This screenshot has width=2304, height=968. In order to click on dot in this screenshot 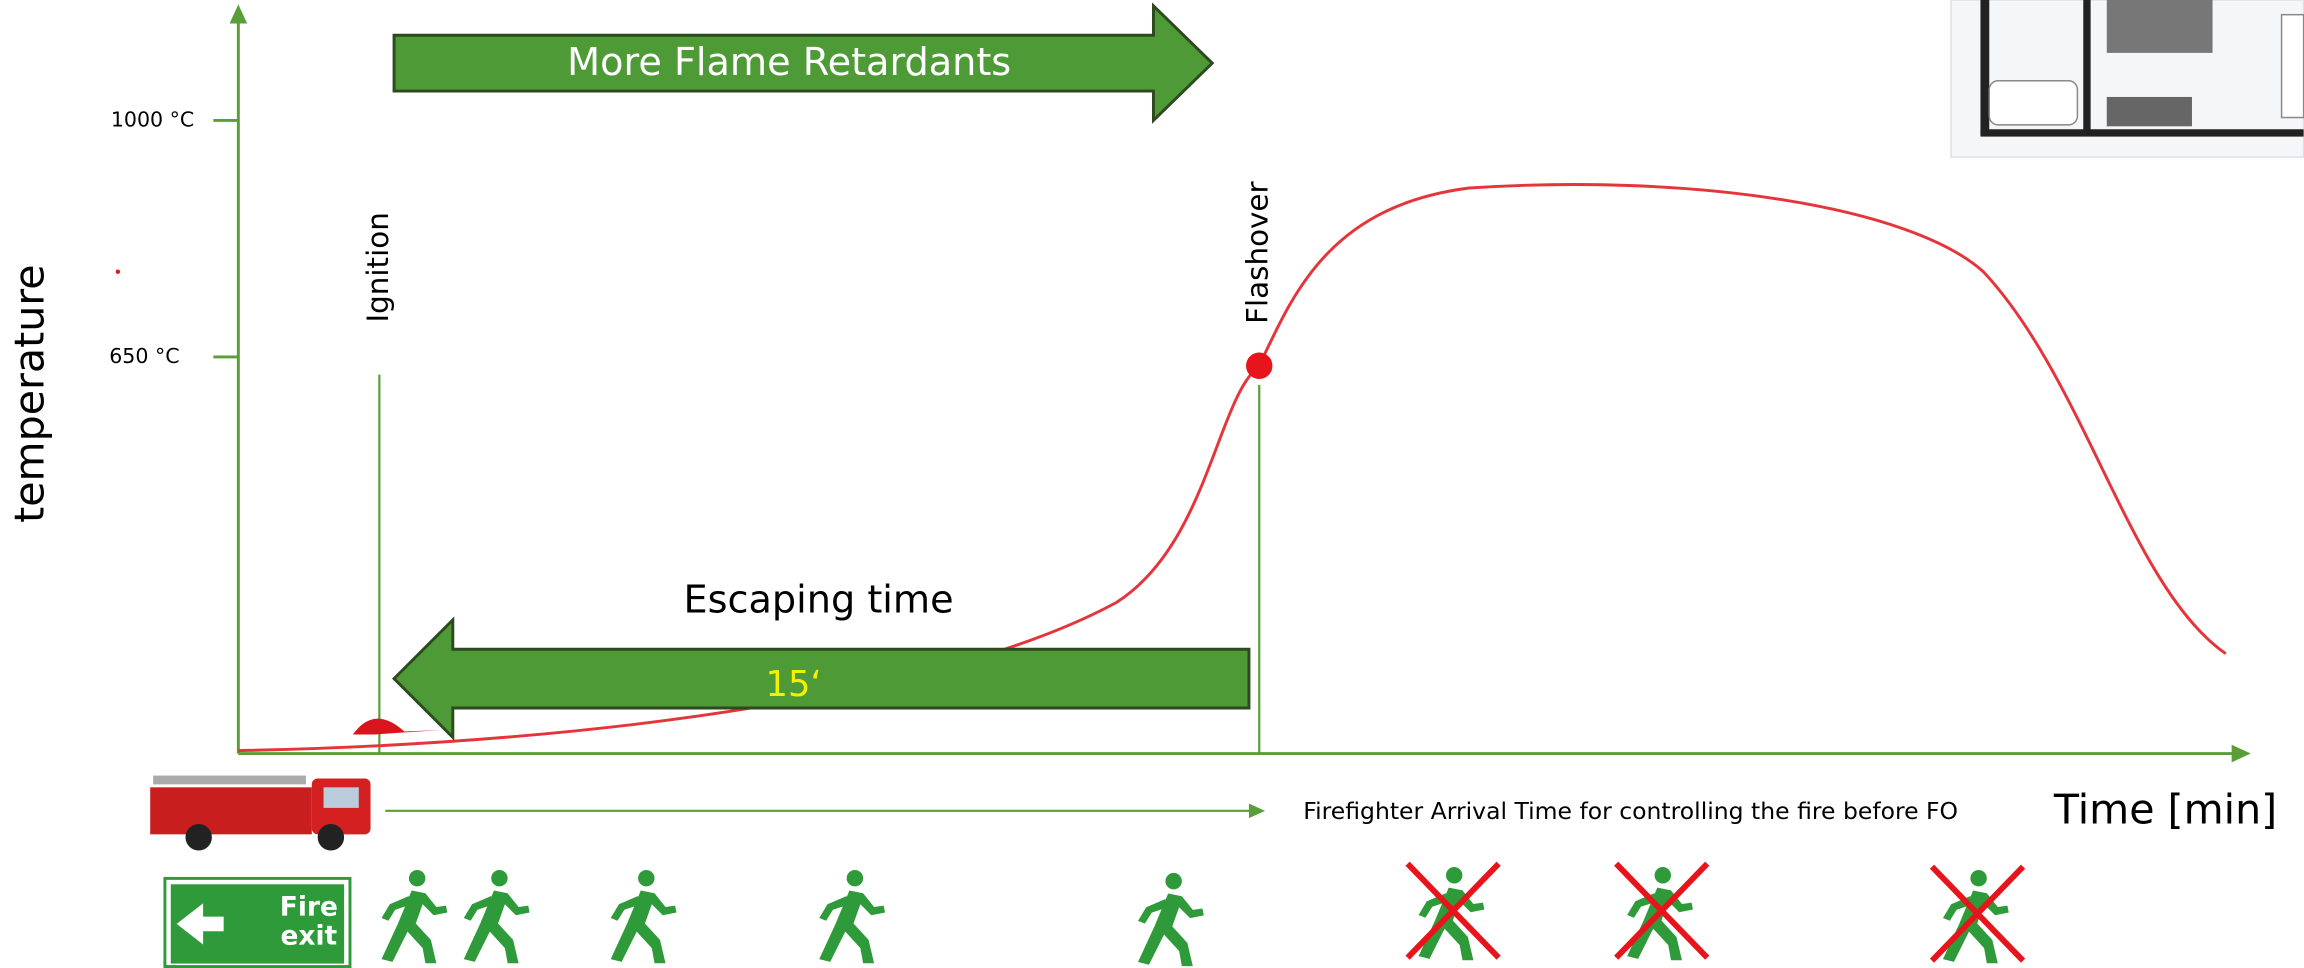, I will do `click(118, 271)`.